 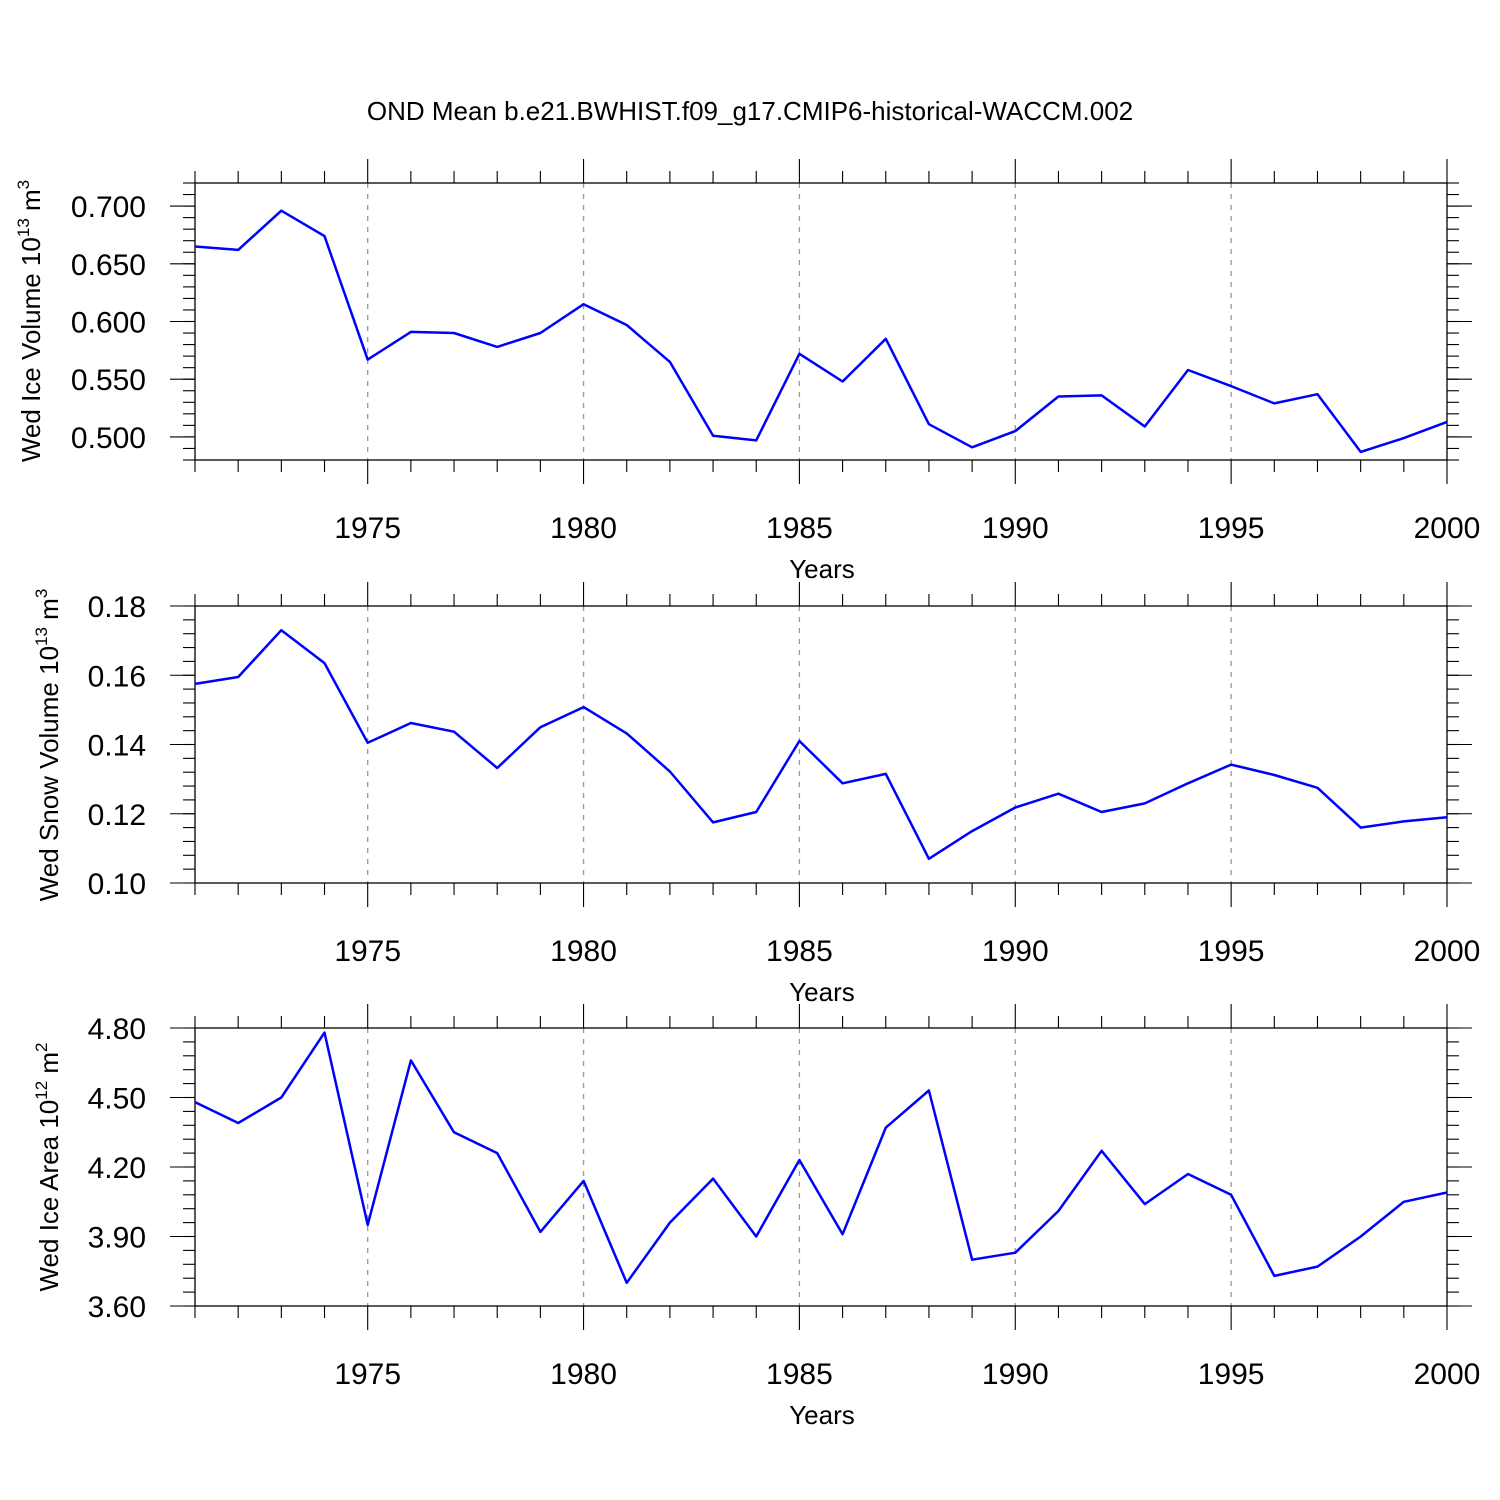 I want to click on y-tick-label: 3.60, so click(x=117, y=1307).